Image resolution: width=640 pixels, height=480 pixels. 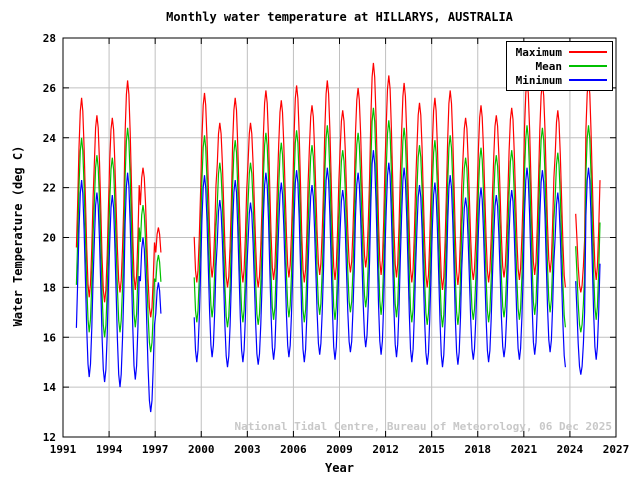 I want to click on legend-item-minimum: Minimum, so click(x=559, y=80).